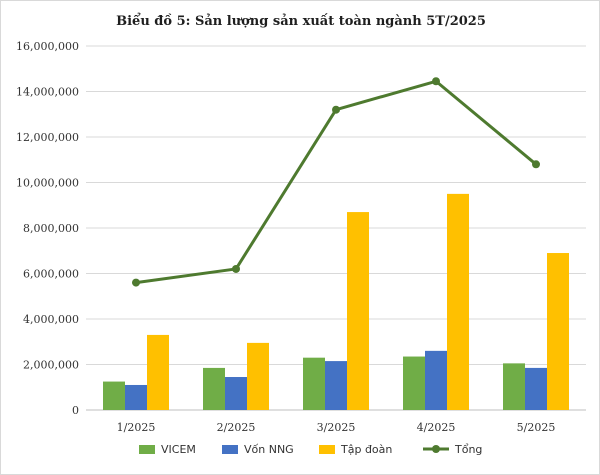  Describe the element at coordinates (136, 427) in the screenshot. I see `x-tick-label: 1/2025` at that location.